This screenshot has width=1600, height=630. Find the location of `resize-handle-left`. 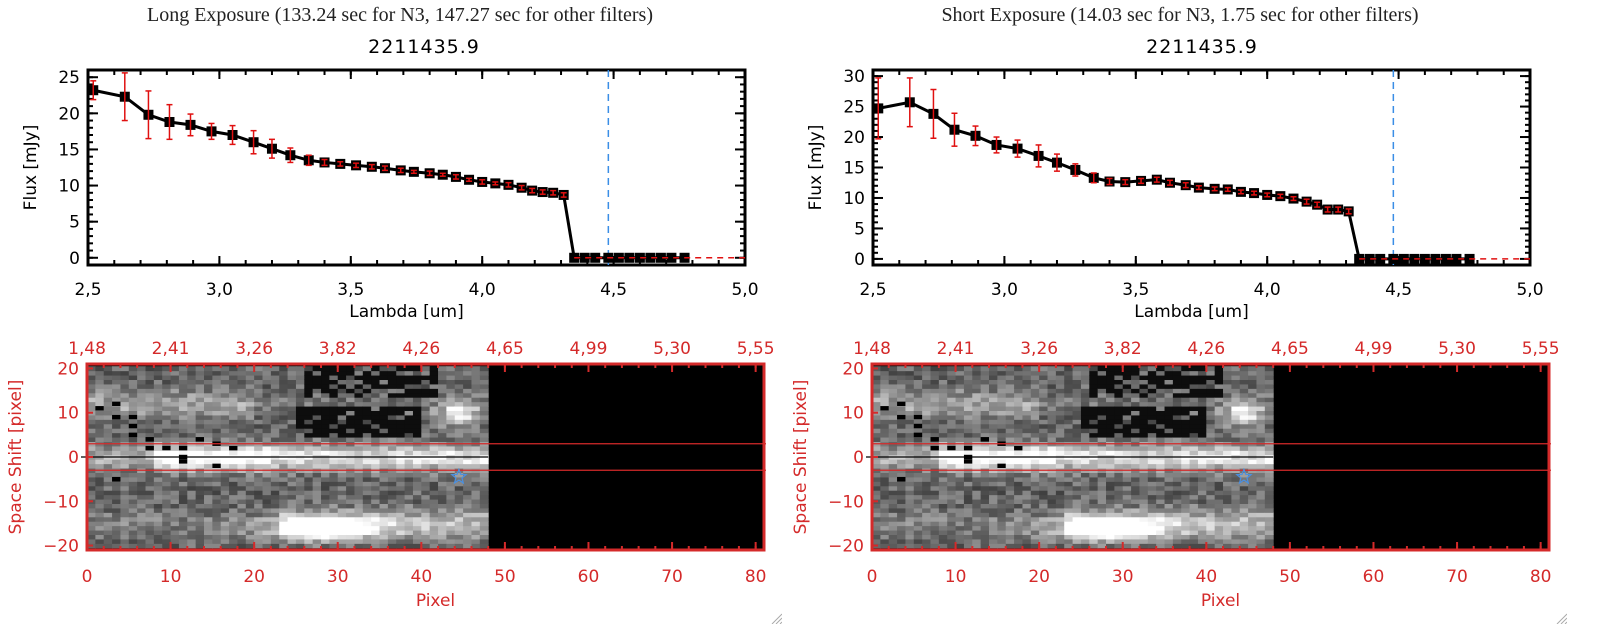

resize-handle-left is located at coordinates (776, 618).